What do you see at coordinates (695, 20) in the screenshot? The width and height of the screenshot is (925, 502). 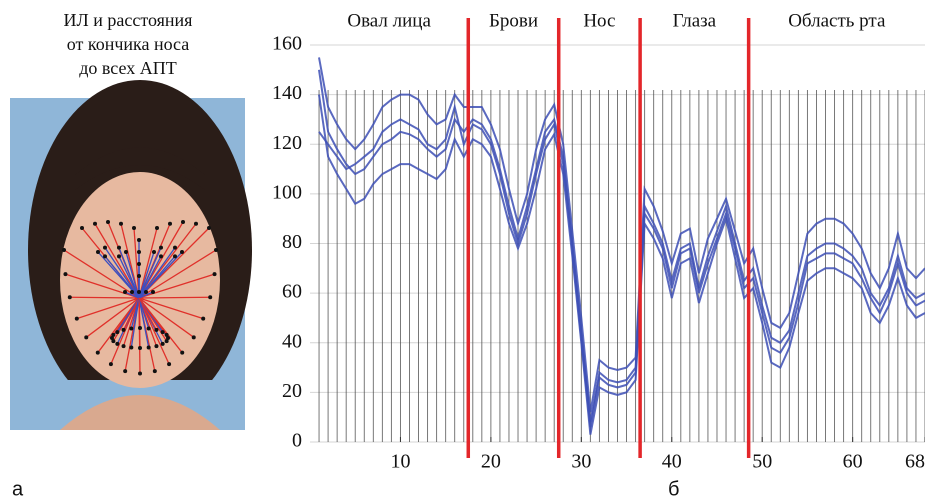 I see `region-label: Глаза` at bounding box center [695, 20].